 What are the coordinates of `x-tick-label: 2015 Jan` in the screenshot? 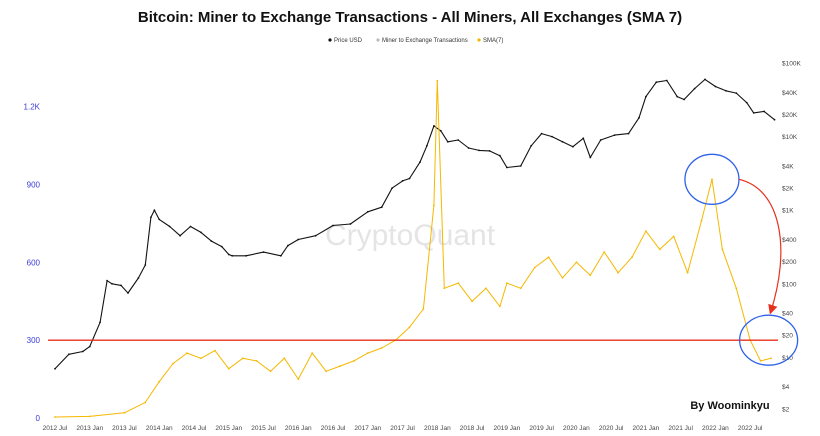 It's located at (228, 428).